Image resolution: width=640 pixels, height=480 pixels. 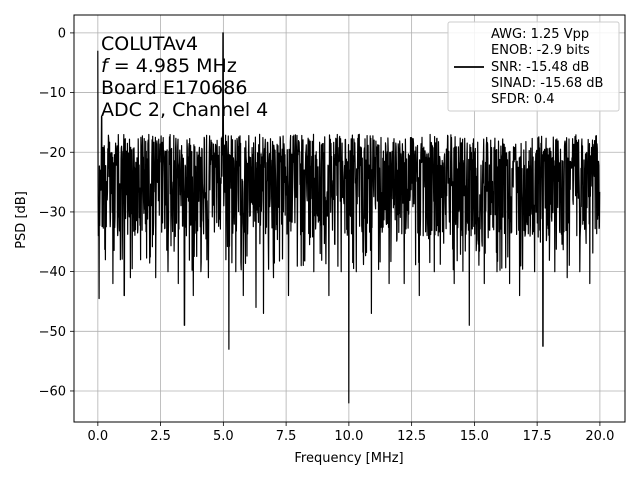 What do you see at coordinates (540, 50) in the screenshot?
I see `legend-line-2: ENOB: -2.9 bits` at bounding box center [540, 50].